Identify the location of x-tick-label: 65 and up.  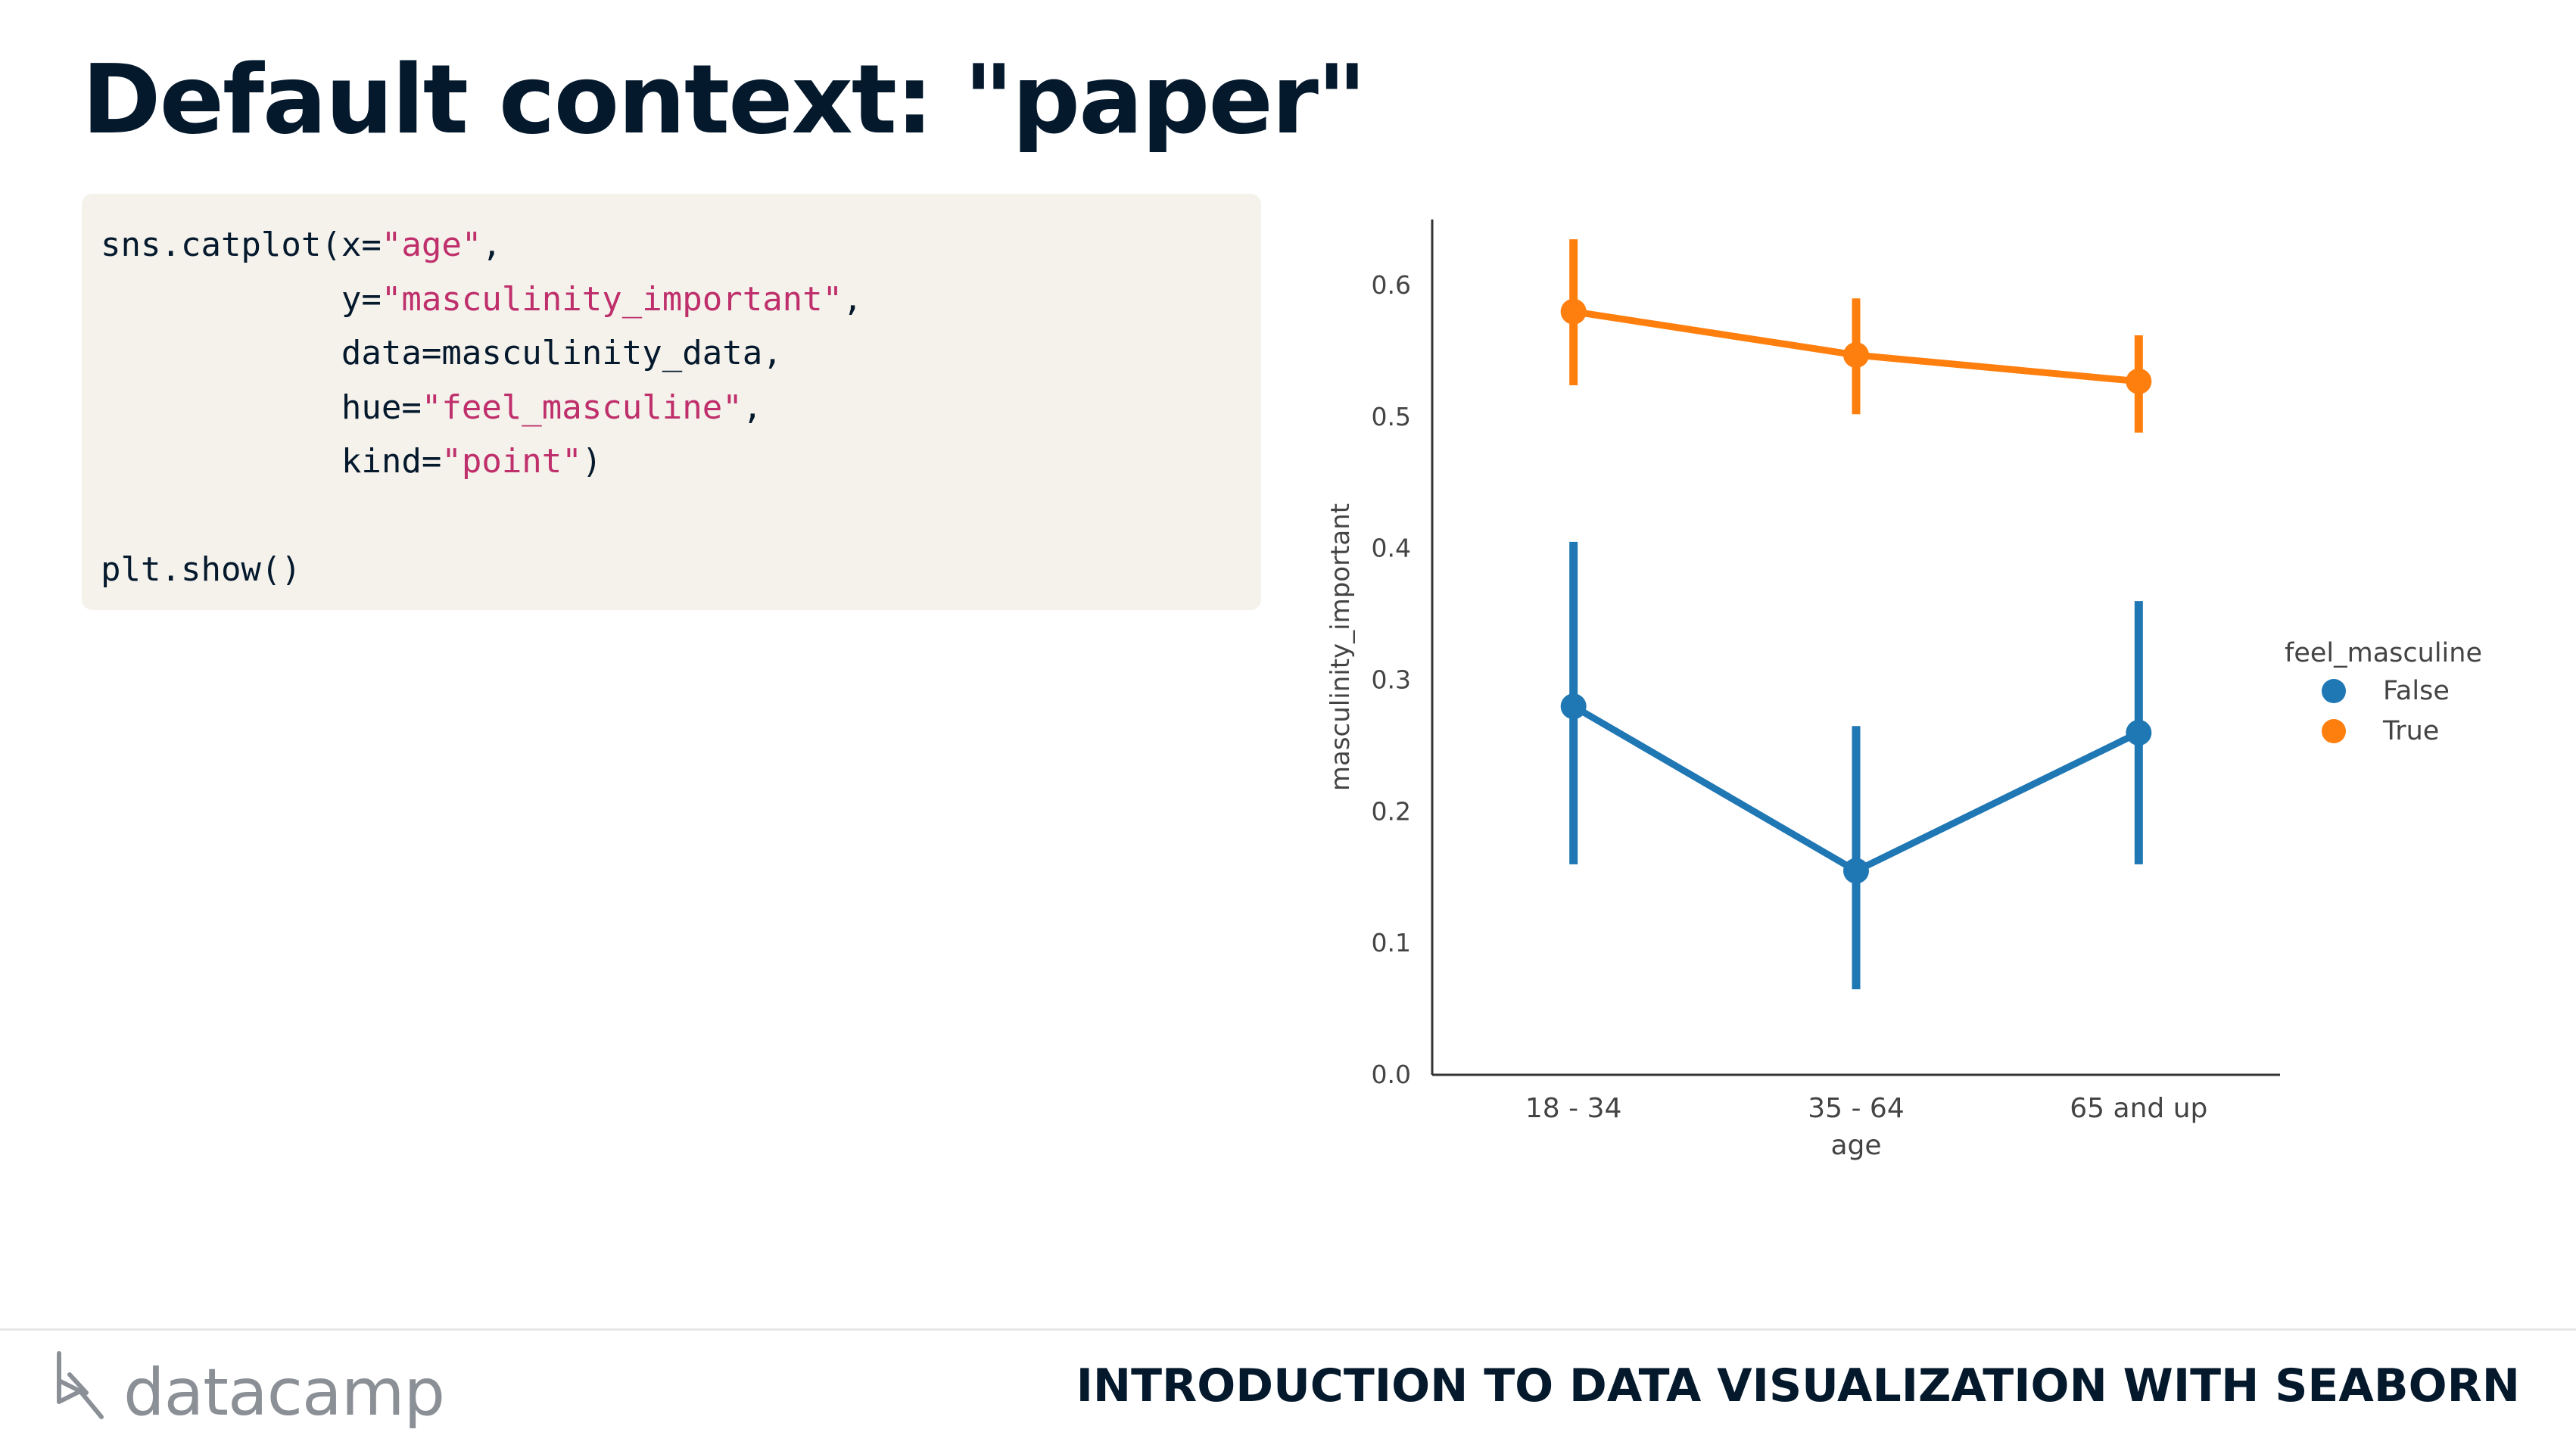
(2138, 1108).